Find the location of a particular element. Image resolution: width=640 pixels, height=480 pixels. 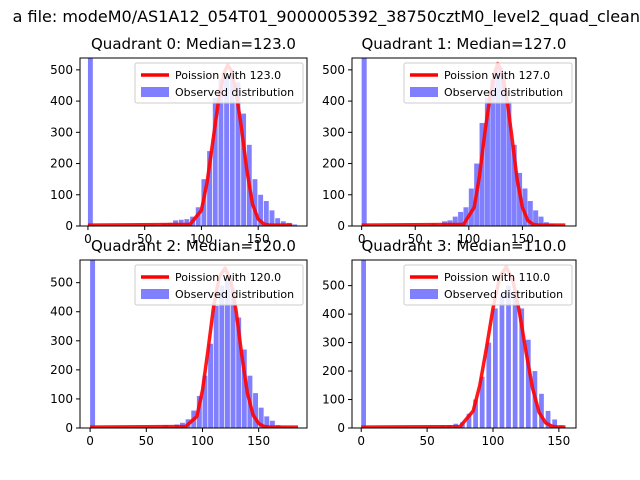

legend: Poission with 120.0 Observed distribution is located at coordinates (219, 285).